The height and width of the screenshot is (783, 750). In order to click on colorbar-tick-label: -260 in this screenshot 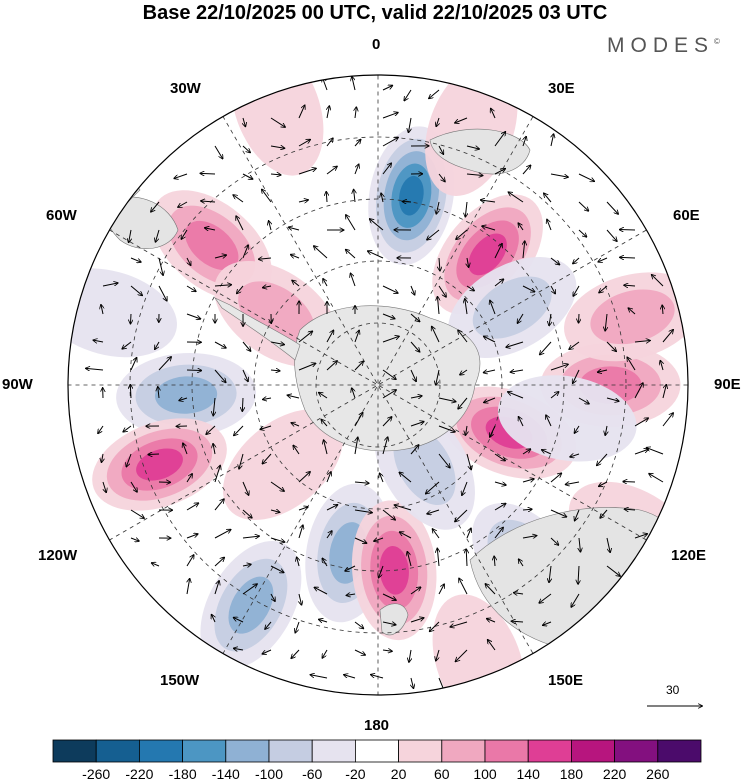, I will do `click(96, 774)`.